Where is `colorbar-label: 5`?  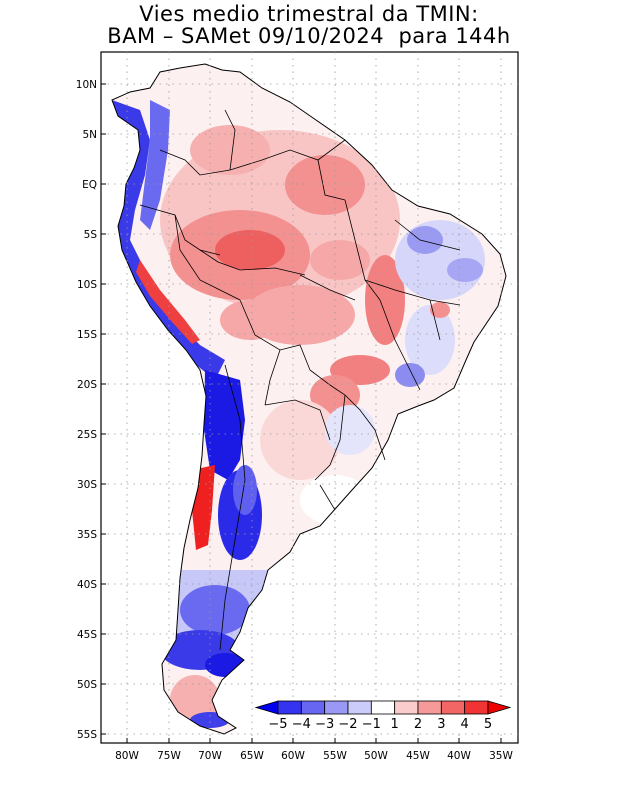 colorbar-label: 5 is located at coordinates (488, 724).